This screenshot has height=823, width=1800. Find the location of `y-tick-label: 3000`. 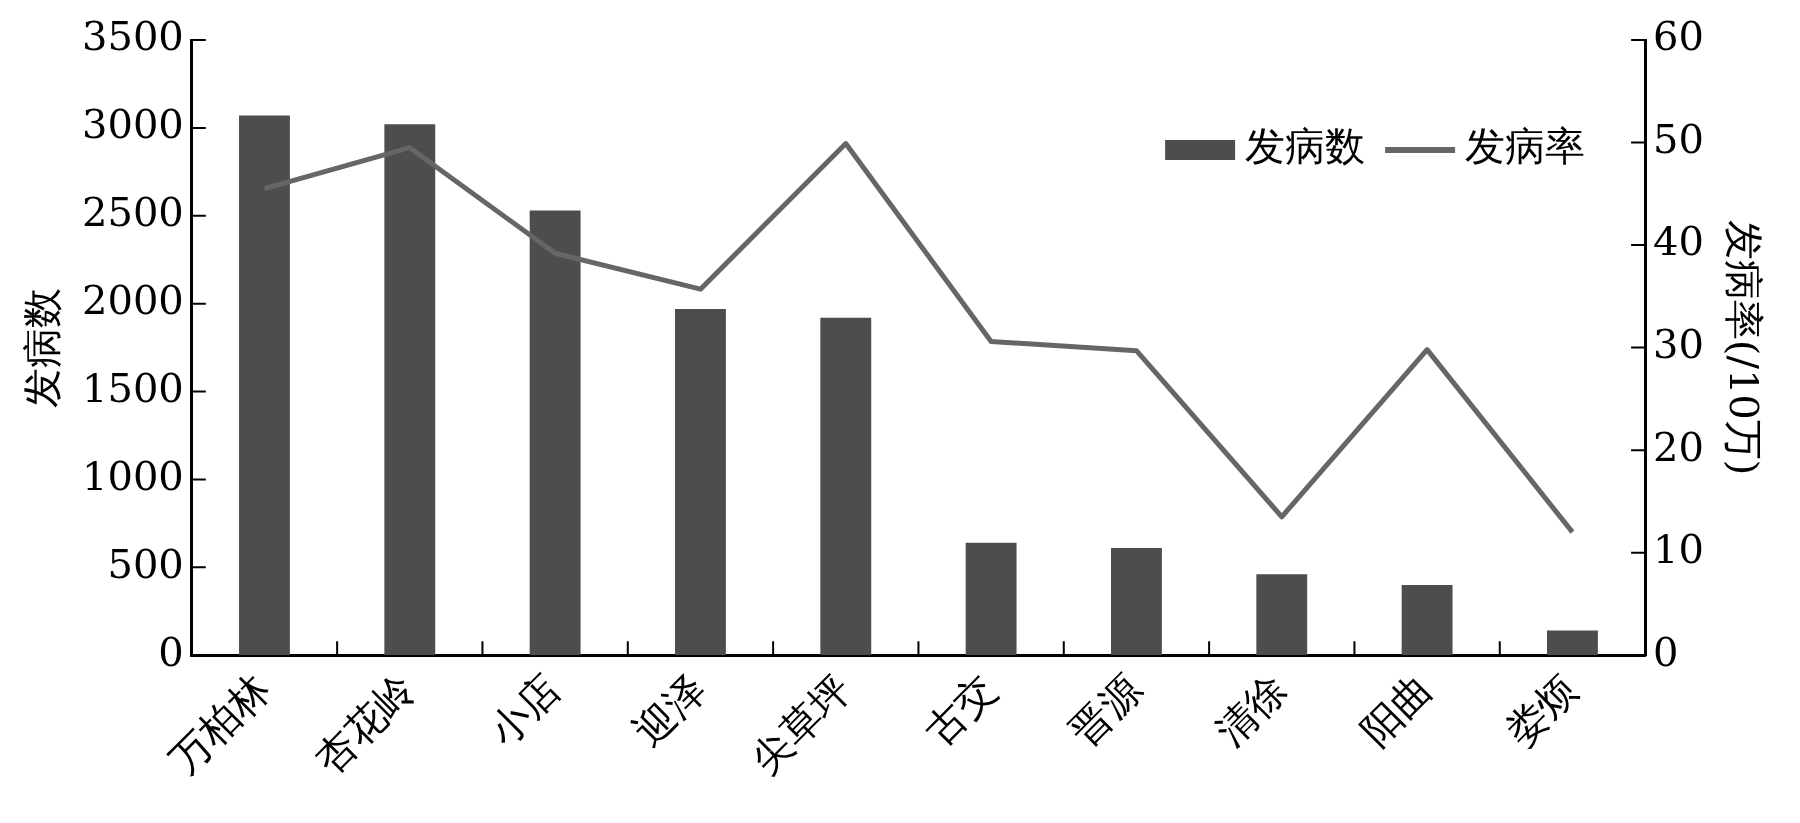

y-tick-label: 3000 is located at coordinates (133, 124).